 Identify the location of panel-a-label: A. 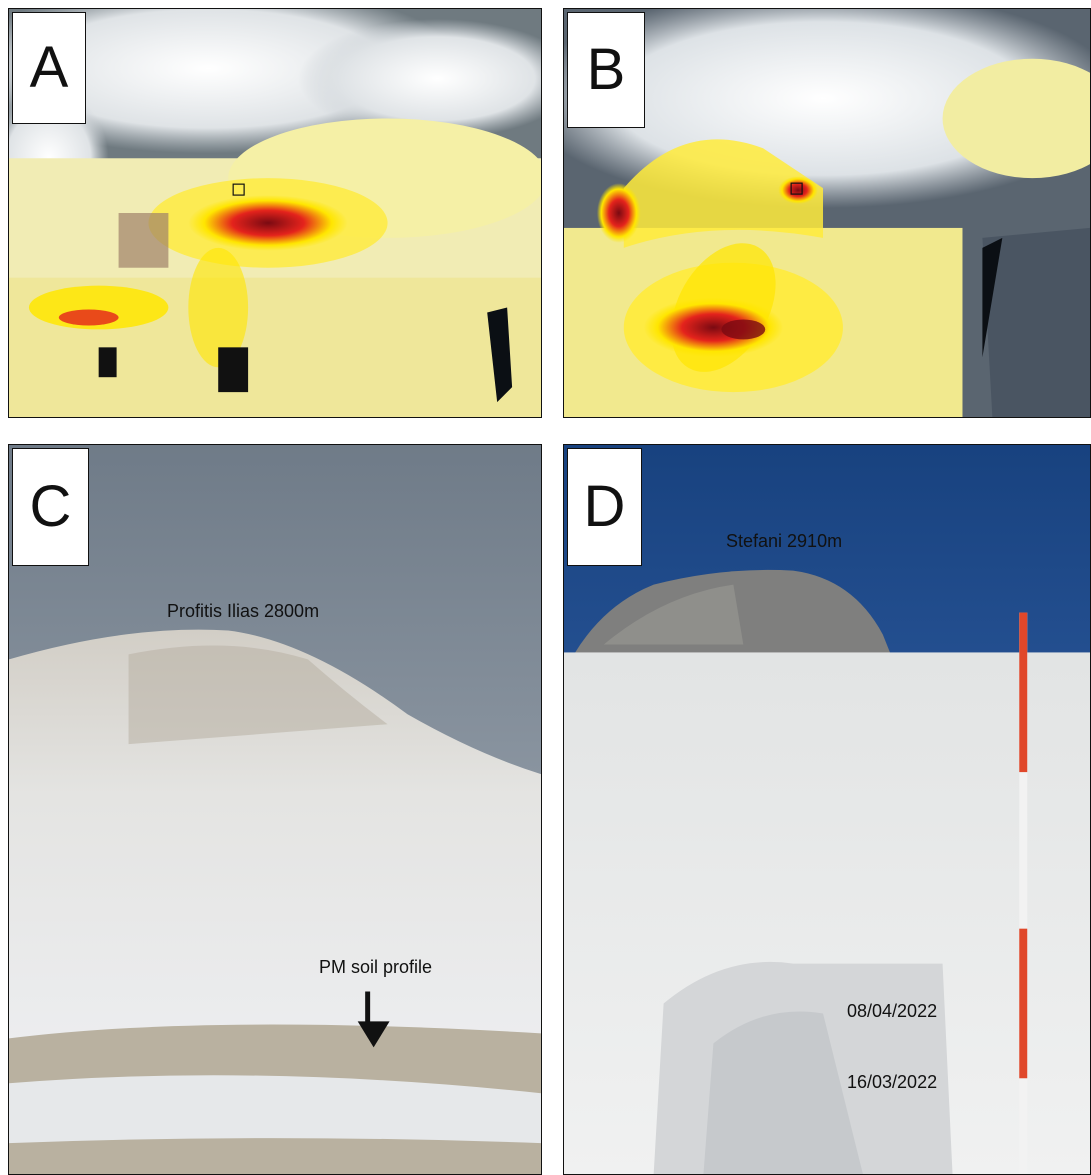
(49, 68).